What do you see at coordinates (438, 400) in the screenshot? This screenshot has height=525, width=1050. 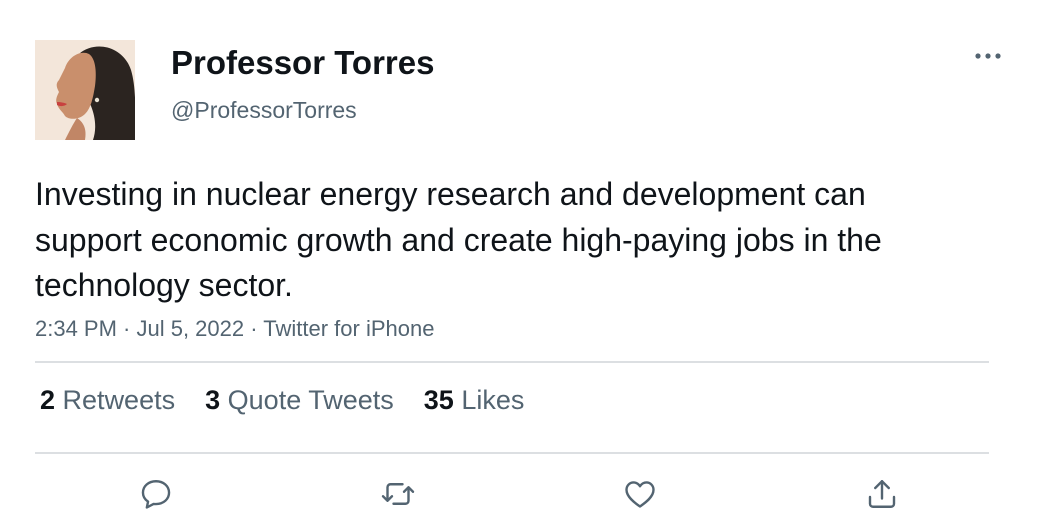 I see `likes-count: 35` at bounding box center [438, 400].